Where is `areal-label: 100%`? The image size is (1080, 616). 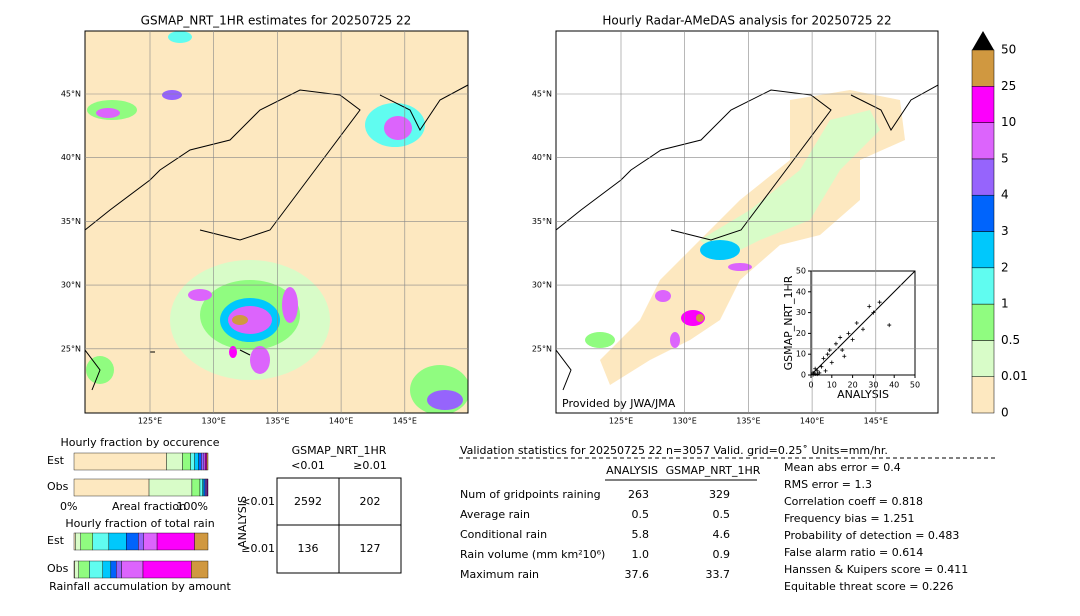 areal-label: 100% is located at coordinates (192, 506).